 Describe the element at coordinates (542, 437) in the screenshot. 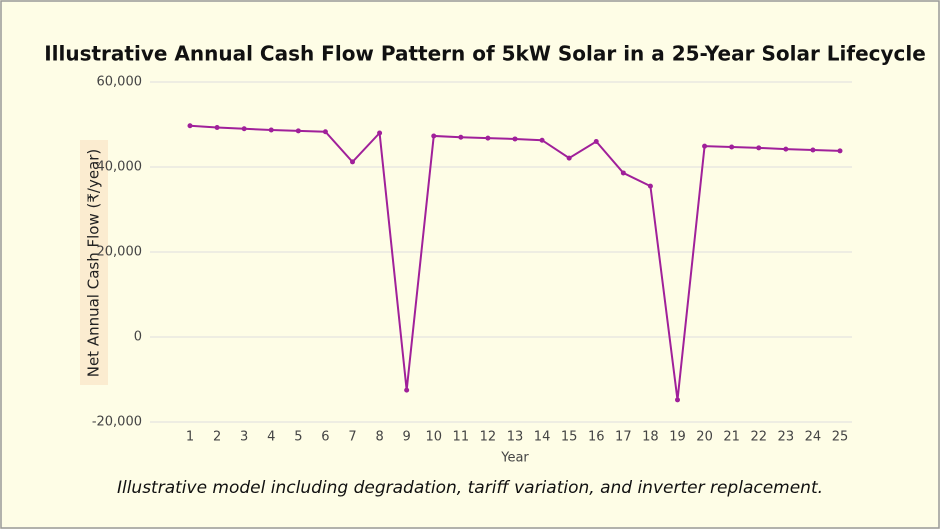

I see `x-tick-label: 14` at that location.